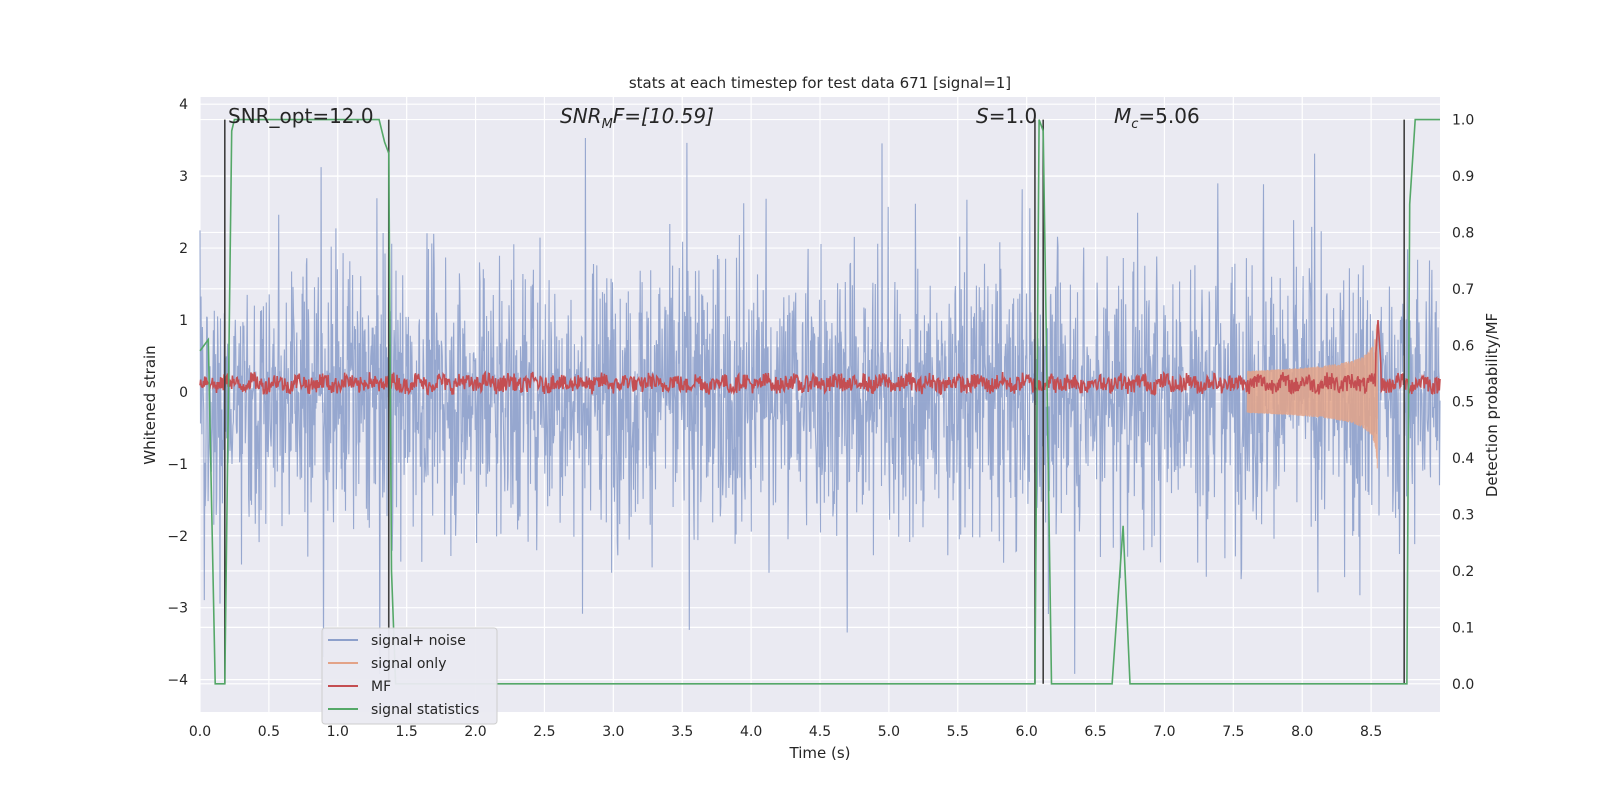 This screenshot has width=1600, height=800. I want to click on x-tick-label: 4.0, so click(751, 732).